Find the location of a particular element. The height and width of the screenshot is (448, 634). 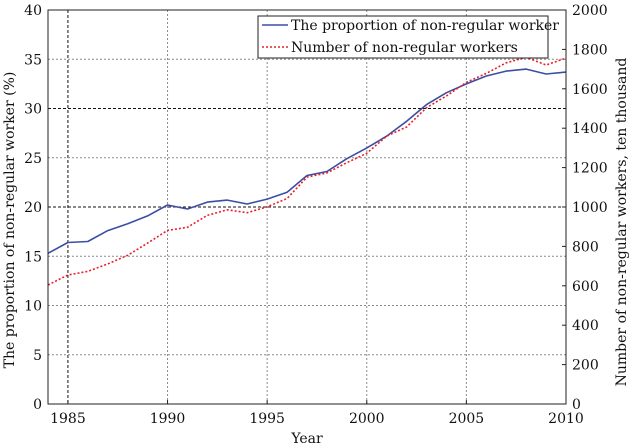

y-axis-label: The proportion of non-regular worker (%) is located at coordinates (10, 220).